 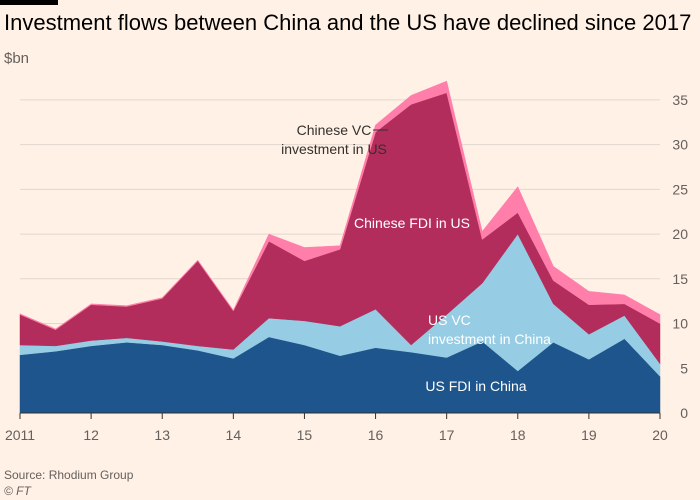 I want to click on y-tick-label: 10, so click(x=680, y=324).